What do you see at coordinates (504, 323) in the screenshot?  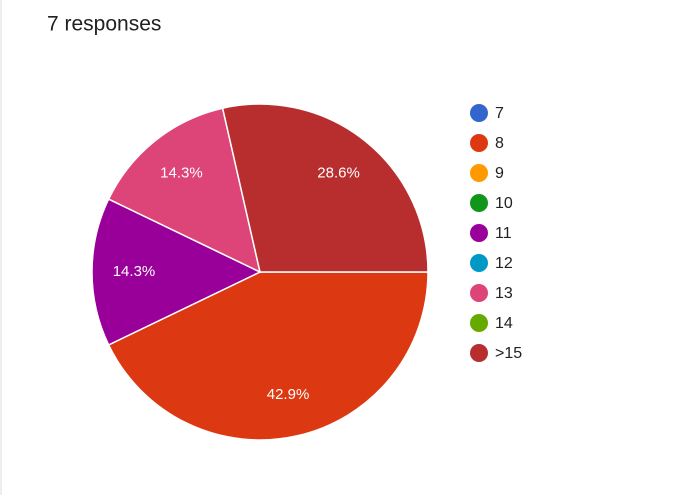 I see `legend-label: 14` at bounding box center [504, 323].